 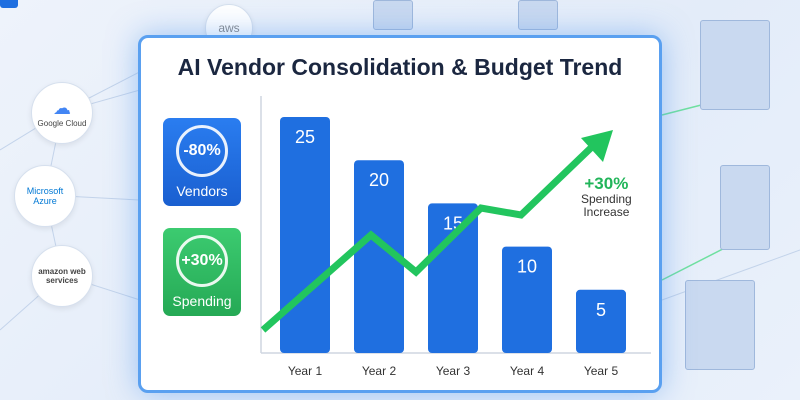 I want to click on logo-icon, so click(x=9, y=4).